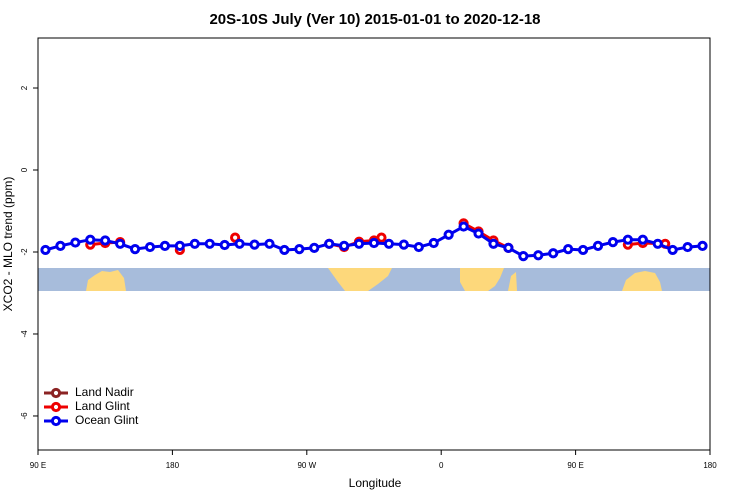 This screenshot has height=500, width=750. I want to click on x-tick-label: 0, so click(441, 465).